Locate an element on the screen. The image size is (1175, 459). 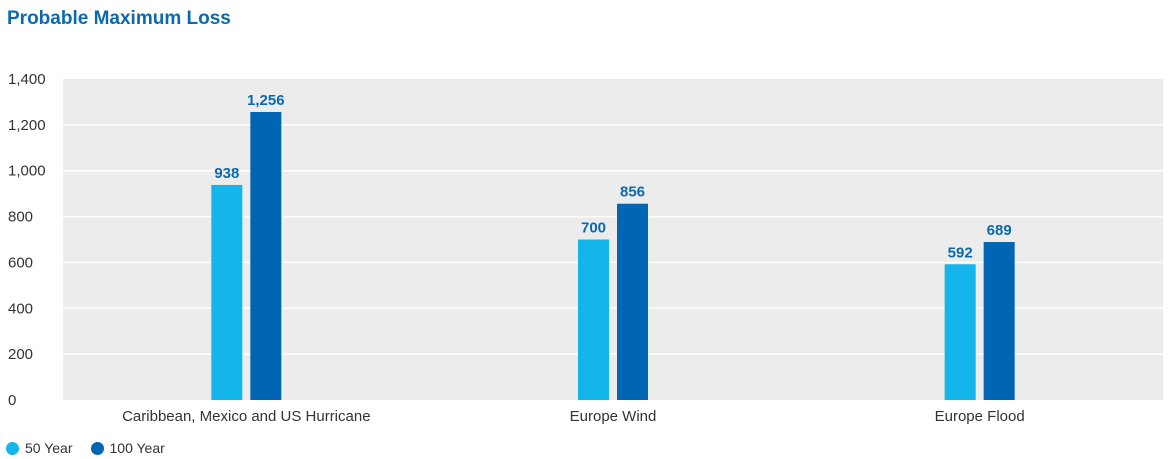
legend-marker-50-year is located at coordinates (12, 448).